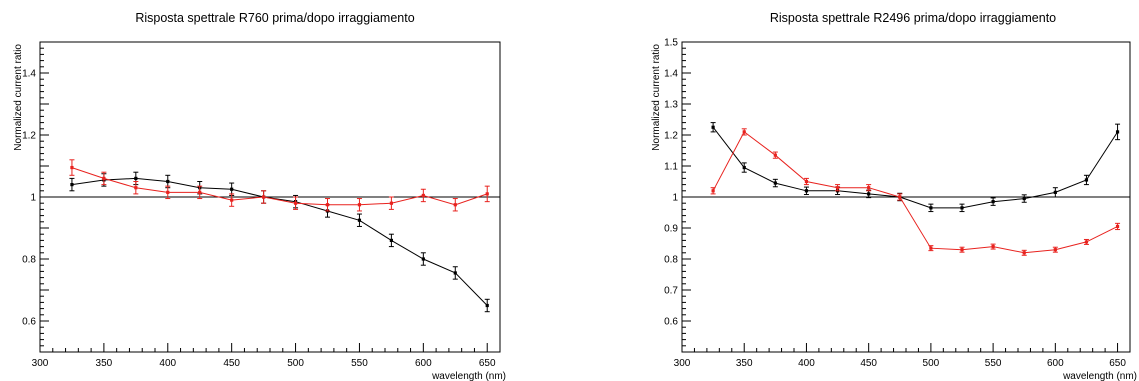 This screenshot has height=381, width=1139. Describe the element at coordinates (671, 291) in the screenshot. I see `y-tick-label: 0.7` at that location.